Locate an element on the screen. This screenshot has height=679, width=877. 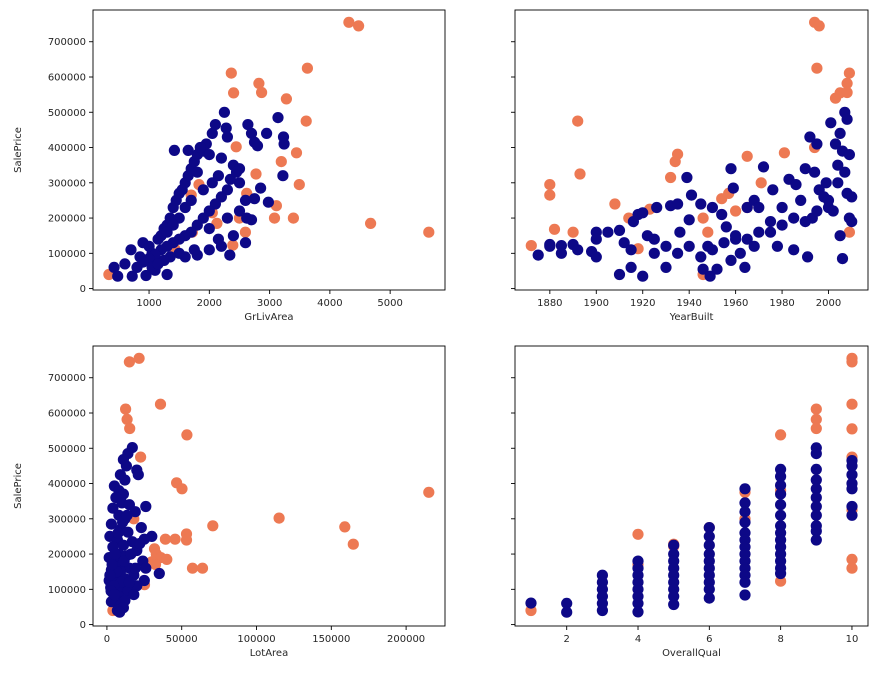
x-tick-label: 1900 is located at coordinates (596, 303).